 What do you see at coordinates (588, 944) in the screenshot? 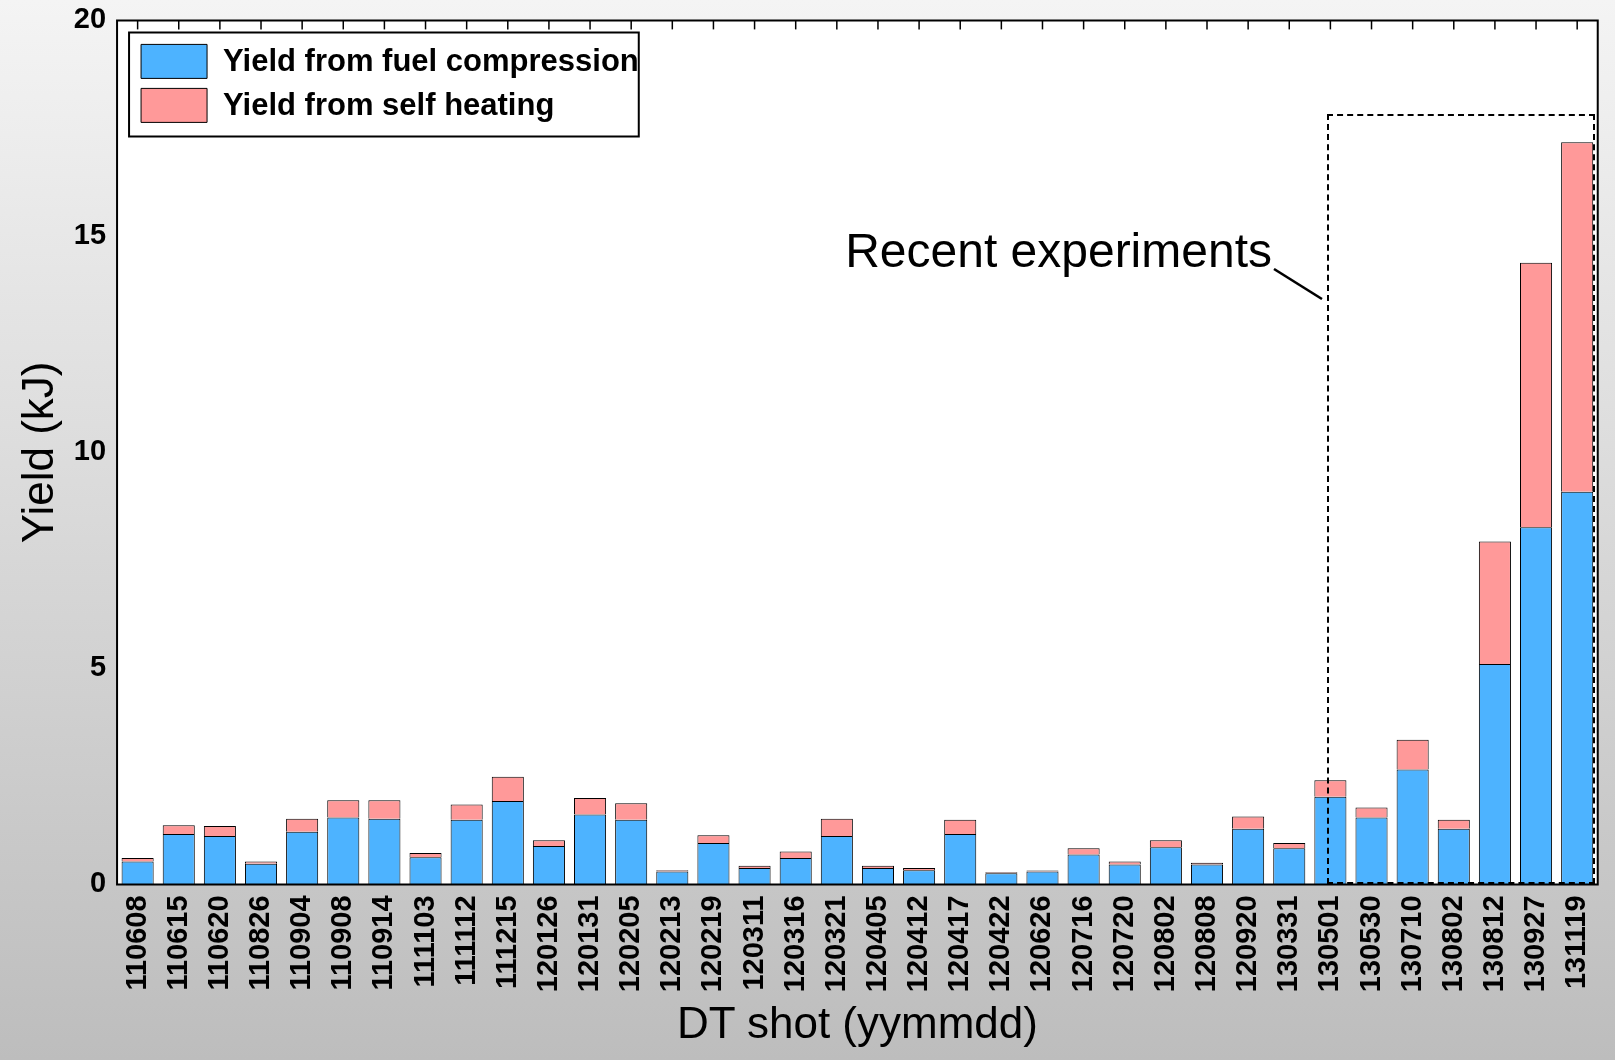
I see `x-tick-label: 120131` at bounding box center [588, 944].